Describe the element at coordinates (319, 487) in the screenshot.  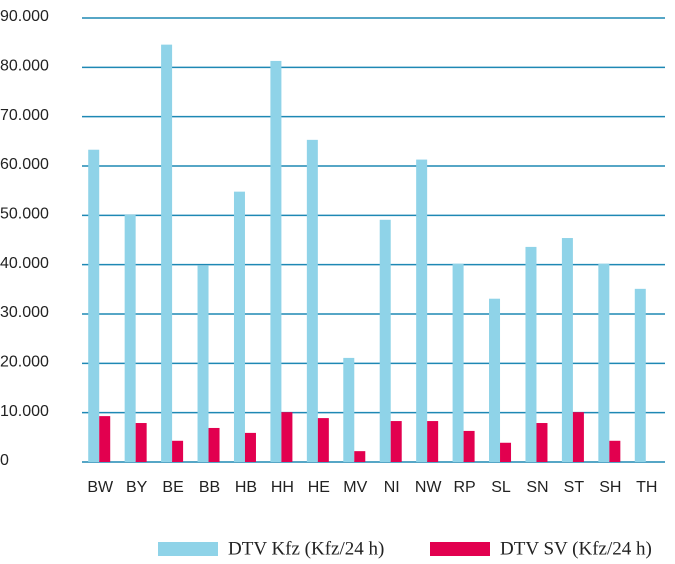
I see `x-tick-label: HE` at that location.